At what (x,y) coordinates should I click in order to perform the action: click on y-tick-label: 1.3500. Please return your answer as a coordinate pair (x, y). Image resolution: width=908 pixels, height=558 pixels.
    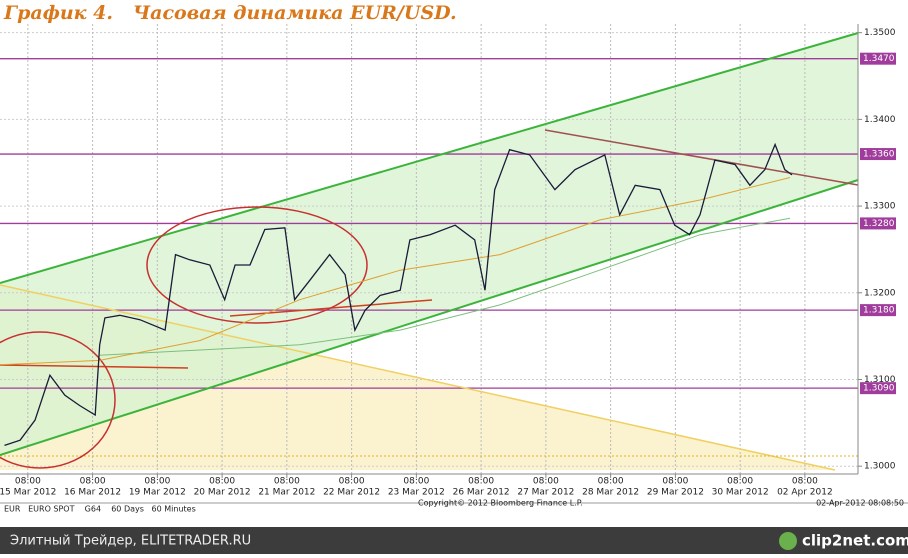
    Looking at the image, I should click on (880, 33).